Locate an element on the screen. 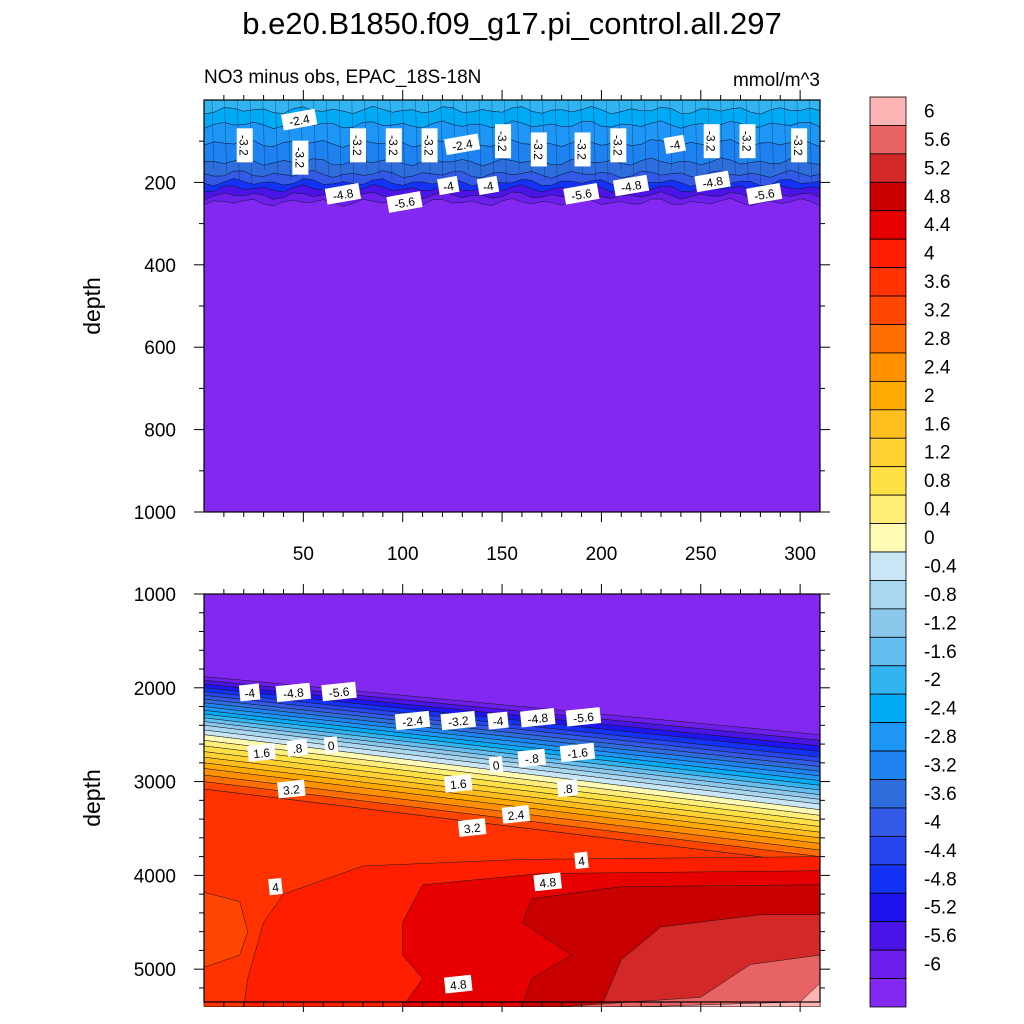 Image resolution: width=1024 pixels, height=1024 pixels. upper-x-tick-label: 250 is located at coordinates (701, 554).